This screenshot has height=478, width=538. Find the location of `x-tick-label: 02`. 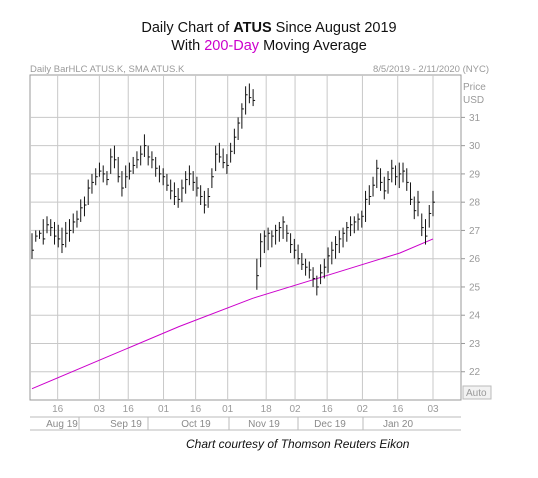

x-tick-label: 02 is located at coordinates (295, 409).